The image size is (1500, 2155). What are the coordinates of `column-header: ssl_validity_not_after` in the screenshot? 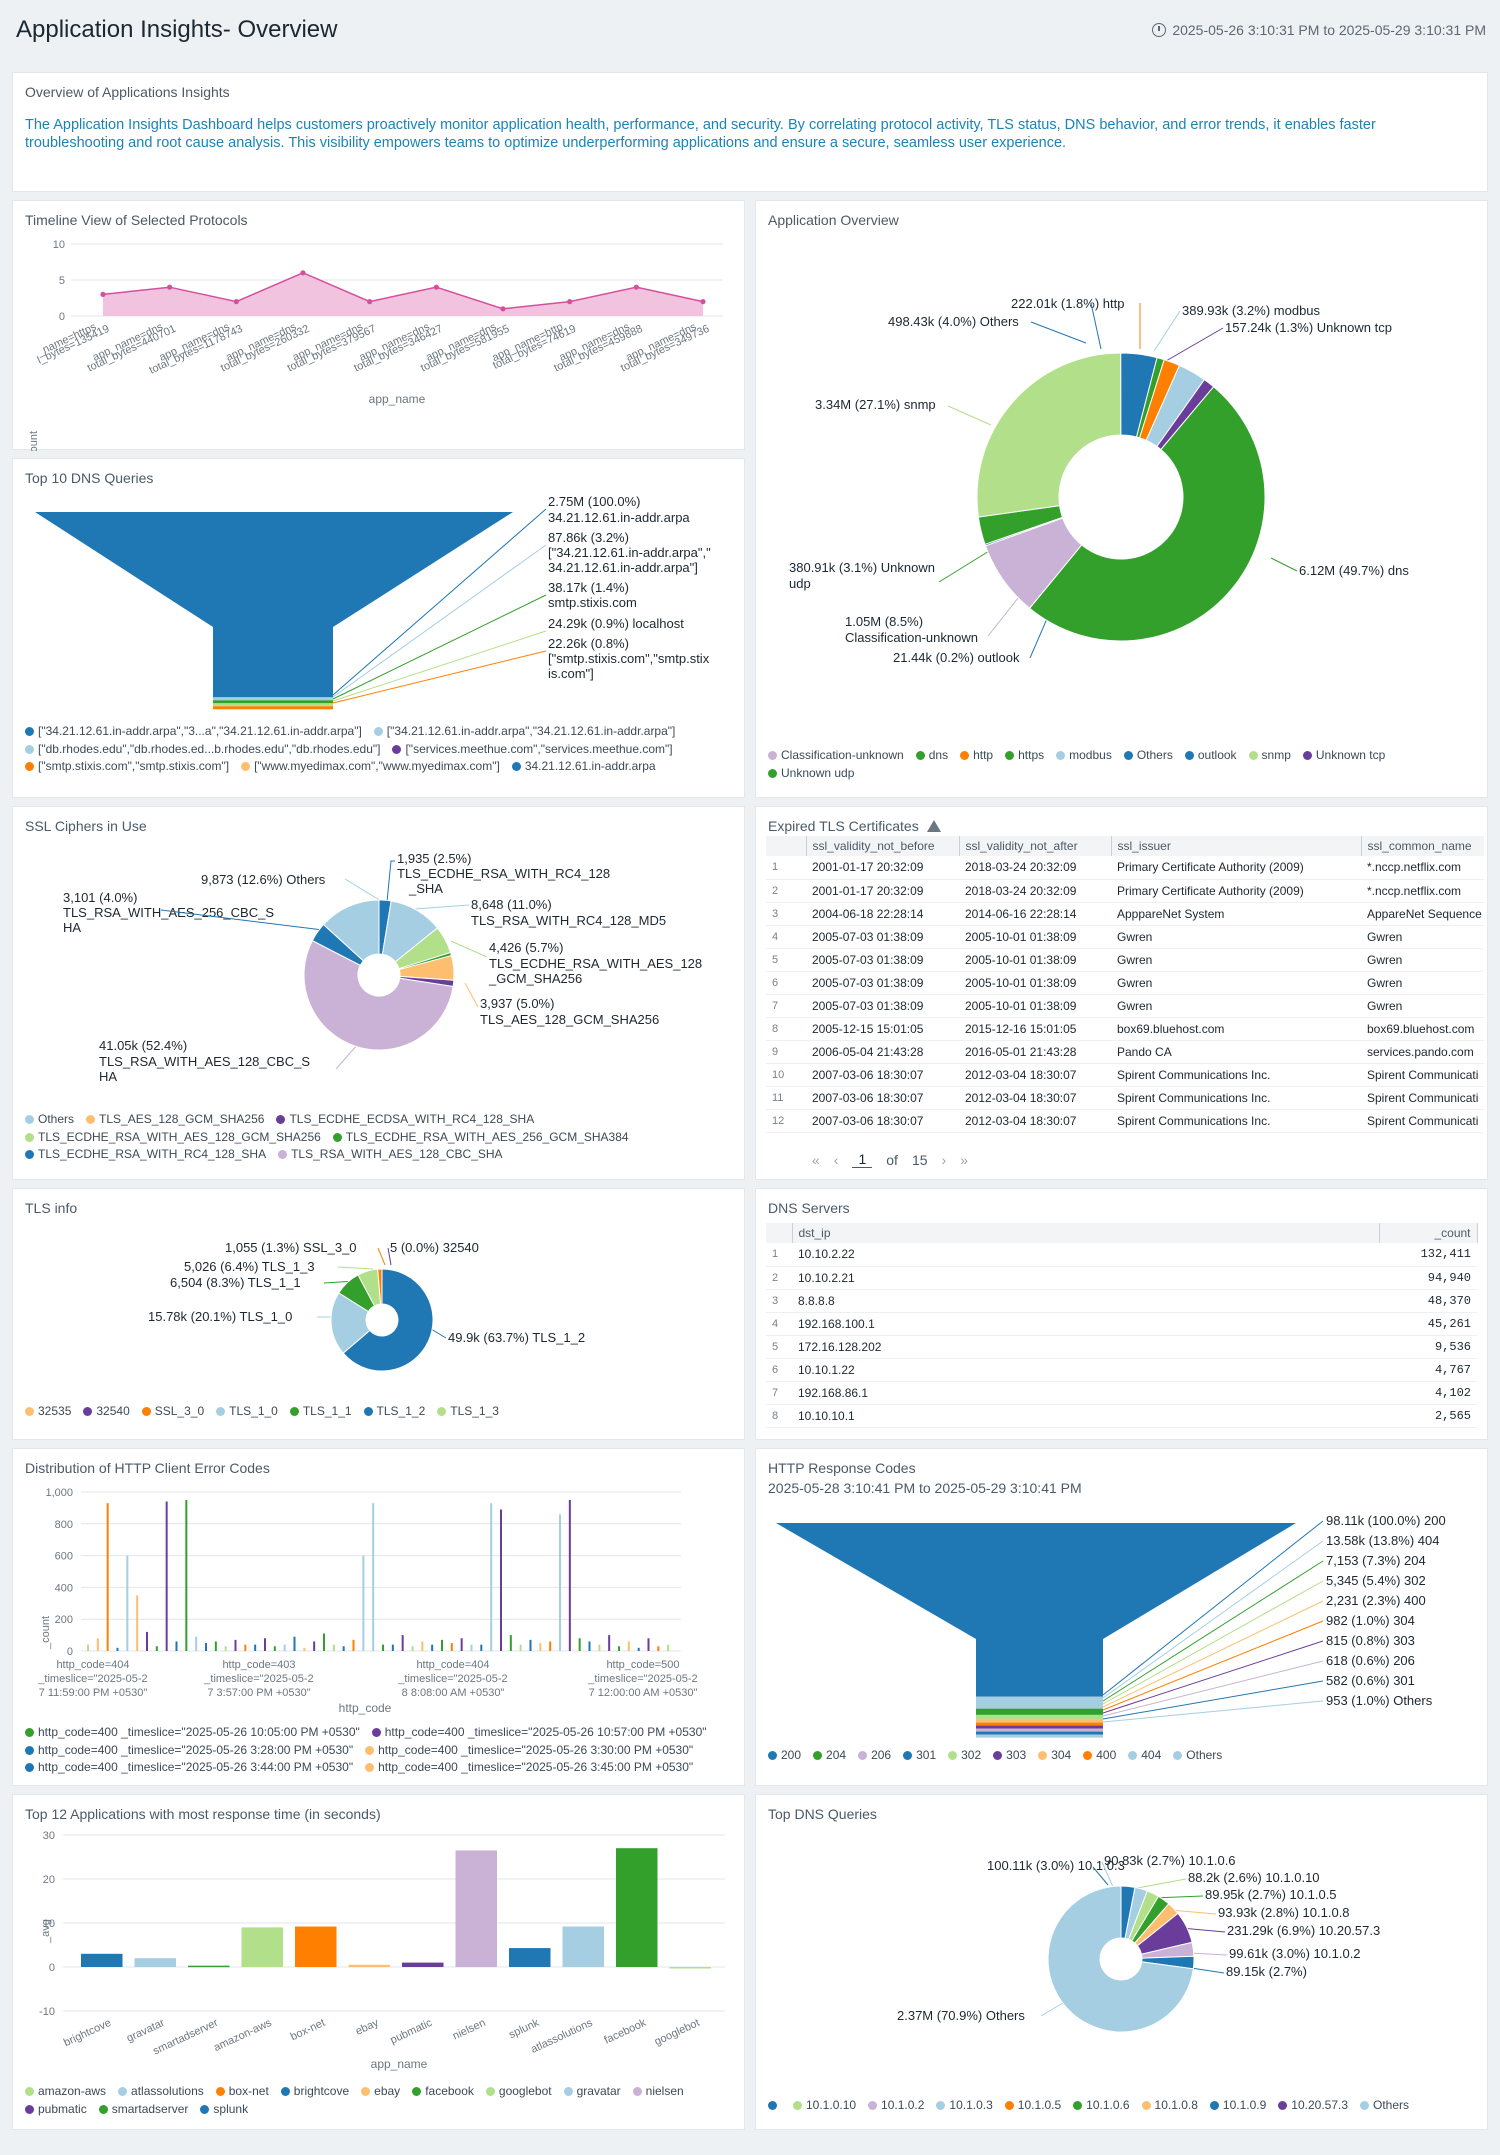 It's located at (1035, 846).